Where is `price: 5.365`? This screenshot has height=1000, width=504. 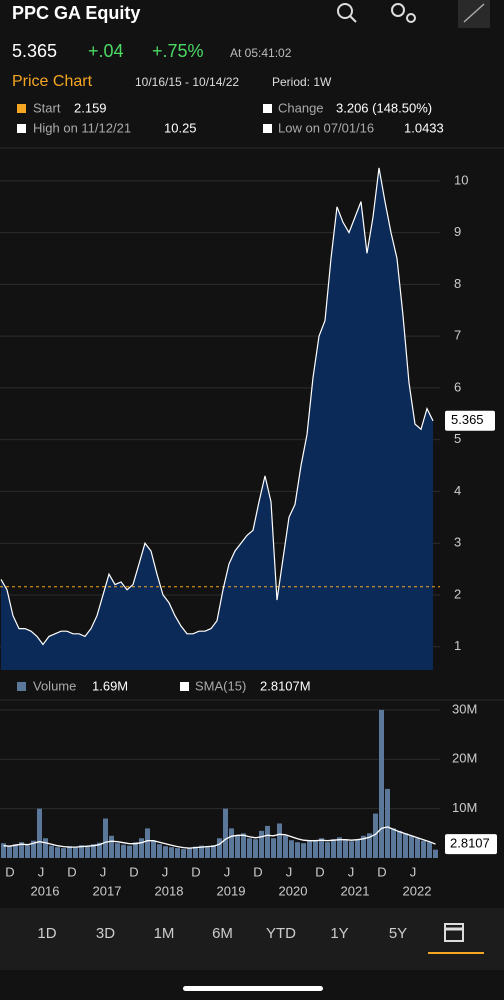 price: 5.365 is located at coordinates (34, 51).